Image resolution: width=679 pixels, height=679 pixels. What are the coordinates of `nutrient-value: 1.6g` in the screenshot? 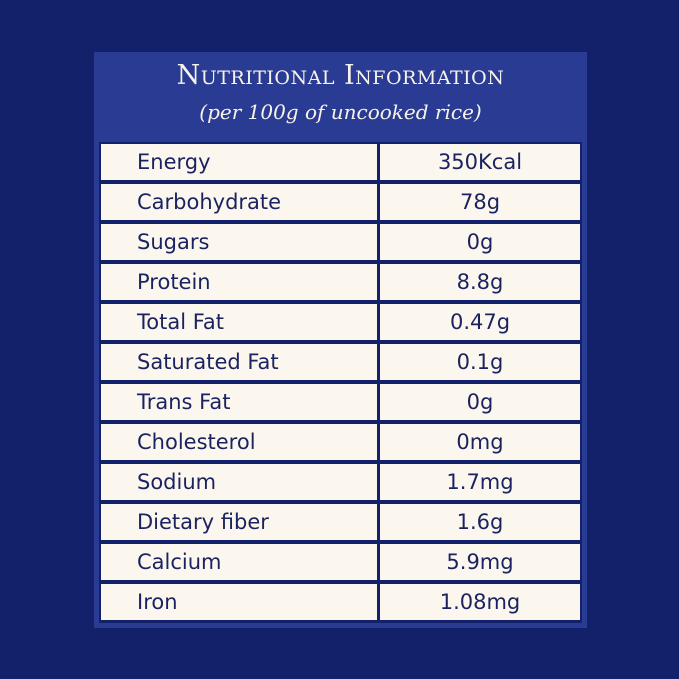 It's located at (480, 522).